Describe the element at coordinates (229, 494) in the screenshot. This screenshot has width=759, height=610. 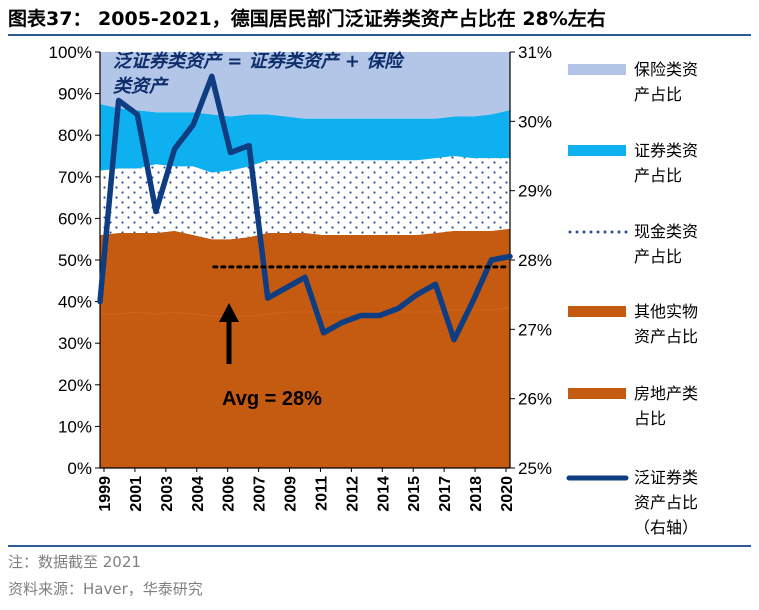
I see `x-tick-label: 2006` at that location.